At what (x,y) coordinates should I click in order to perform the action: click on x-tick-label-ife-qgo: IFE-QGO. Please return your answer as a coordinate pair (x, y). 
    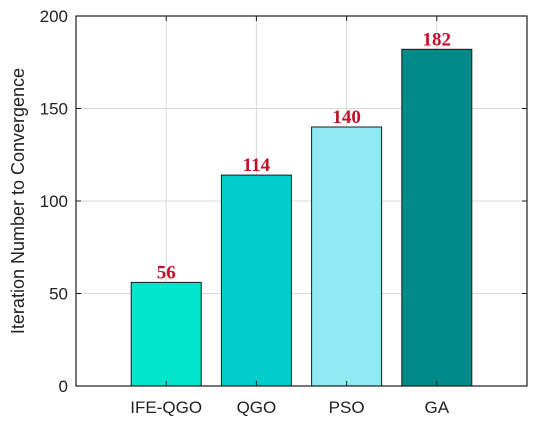
    Looking at the image, I should click on (166, 407).